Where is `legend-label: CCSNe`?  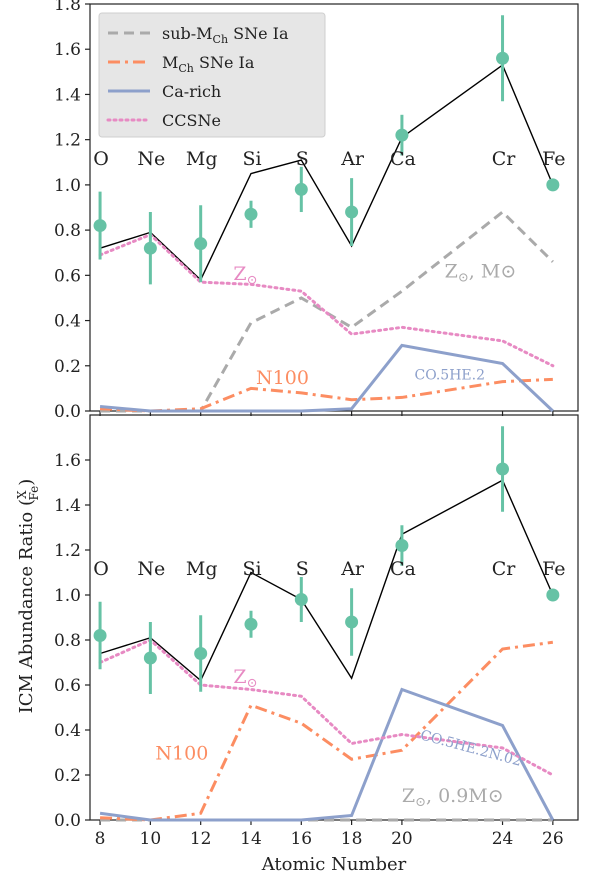
legend-label: CCSNe is located at coordinates (191, 120).